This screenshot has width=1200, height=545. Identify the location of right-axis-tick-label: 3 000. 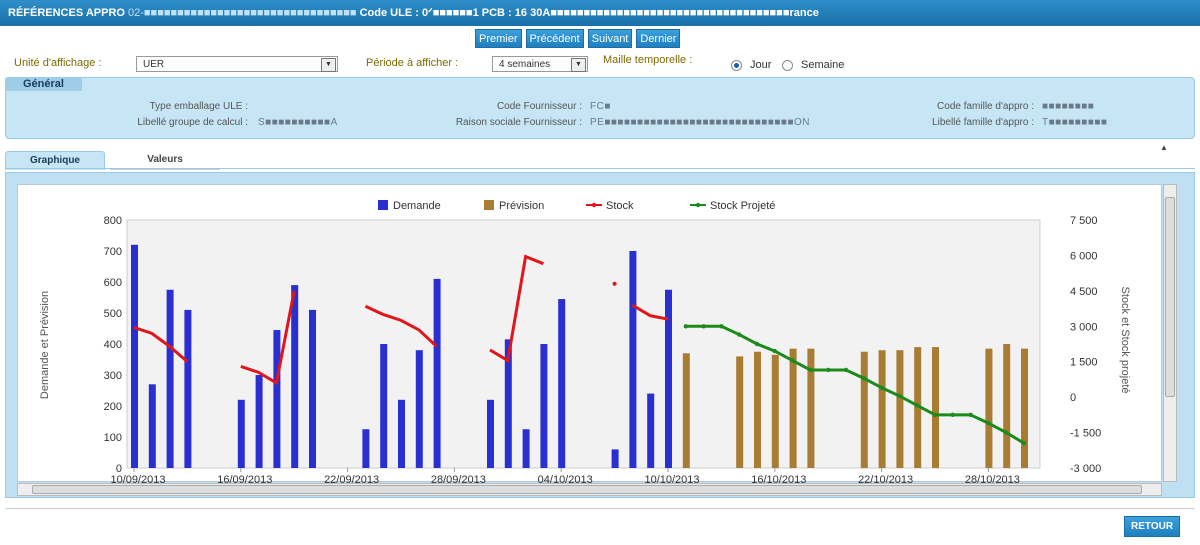
(1084, 327).